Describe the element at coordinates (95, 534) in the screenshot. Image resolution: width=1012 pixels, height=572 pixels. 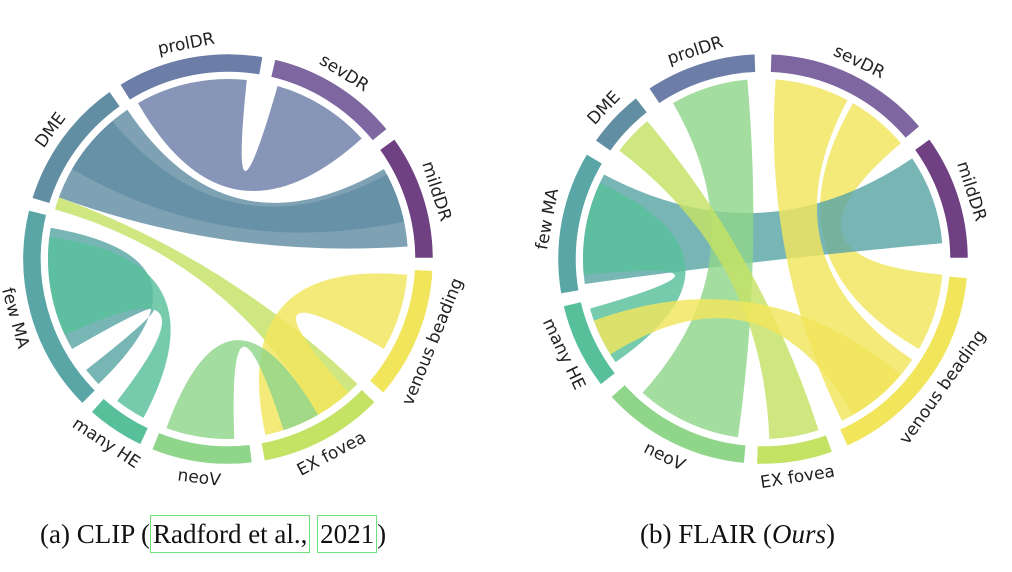
I see `caption-clip-prefix: (a) CLIP (` at that location.